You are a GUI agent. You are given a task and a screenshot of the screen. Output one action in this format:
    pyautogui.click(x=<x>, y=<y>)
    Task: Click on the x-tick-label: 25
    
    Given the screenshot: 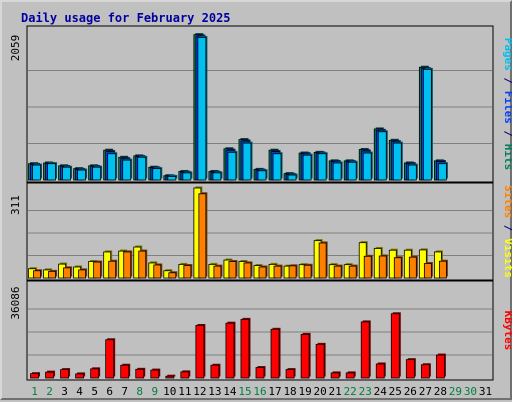 What is the action you would take?
    pyautogui.click(x=395, y=391)
    